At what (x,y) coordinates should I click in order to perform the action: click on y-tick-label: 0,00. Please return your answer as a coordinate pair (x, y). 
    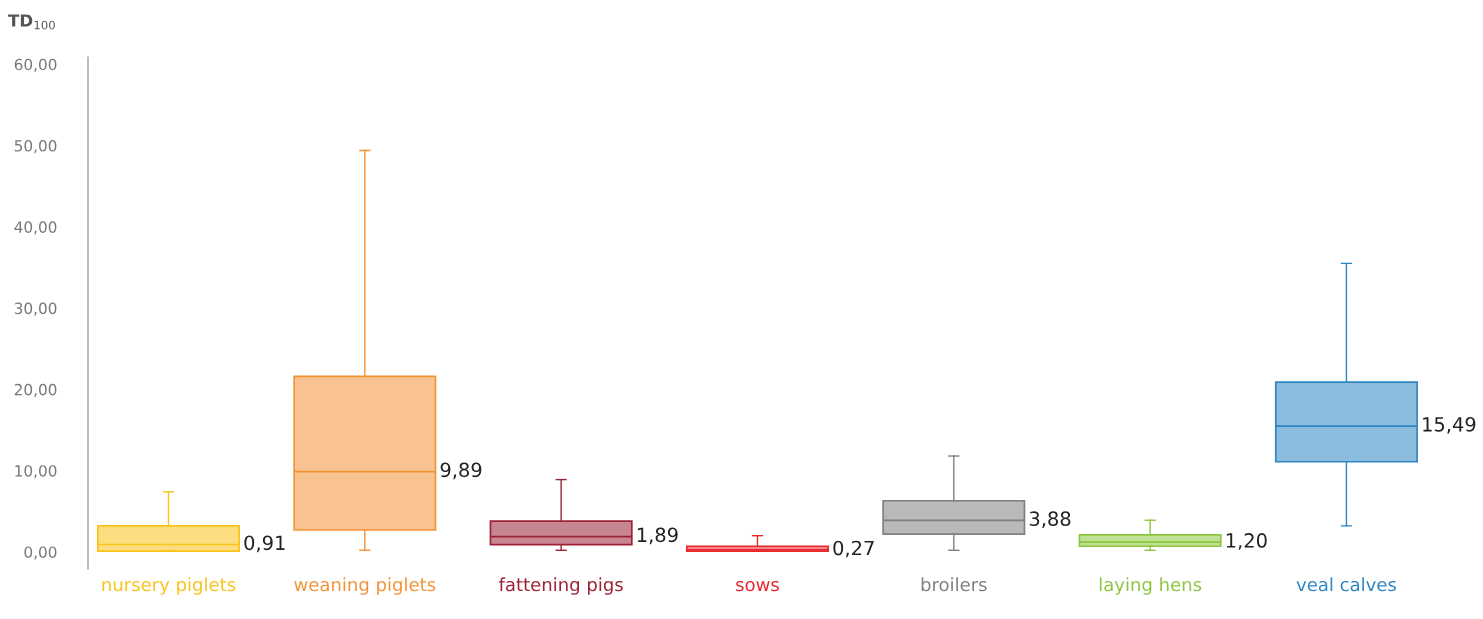
    Looking at the image, I should click on (40, 553).